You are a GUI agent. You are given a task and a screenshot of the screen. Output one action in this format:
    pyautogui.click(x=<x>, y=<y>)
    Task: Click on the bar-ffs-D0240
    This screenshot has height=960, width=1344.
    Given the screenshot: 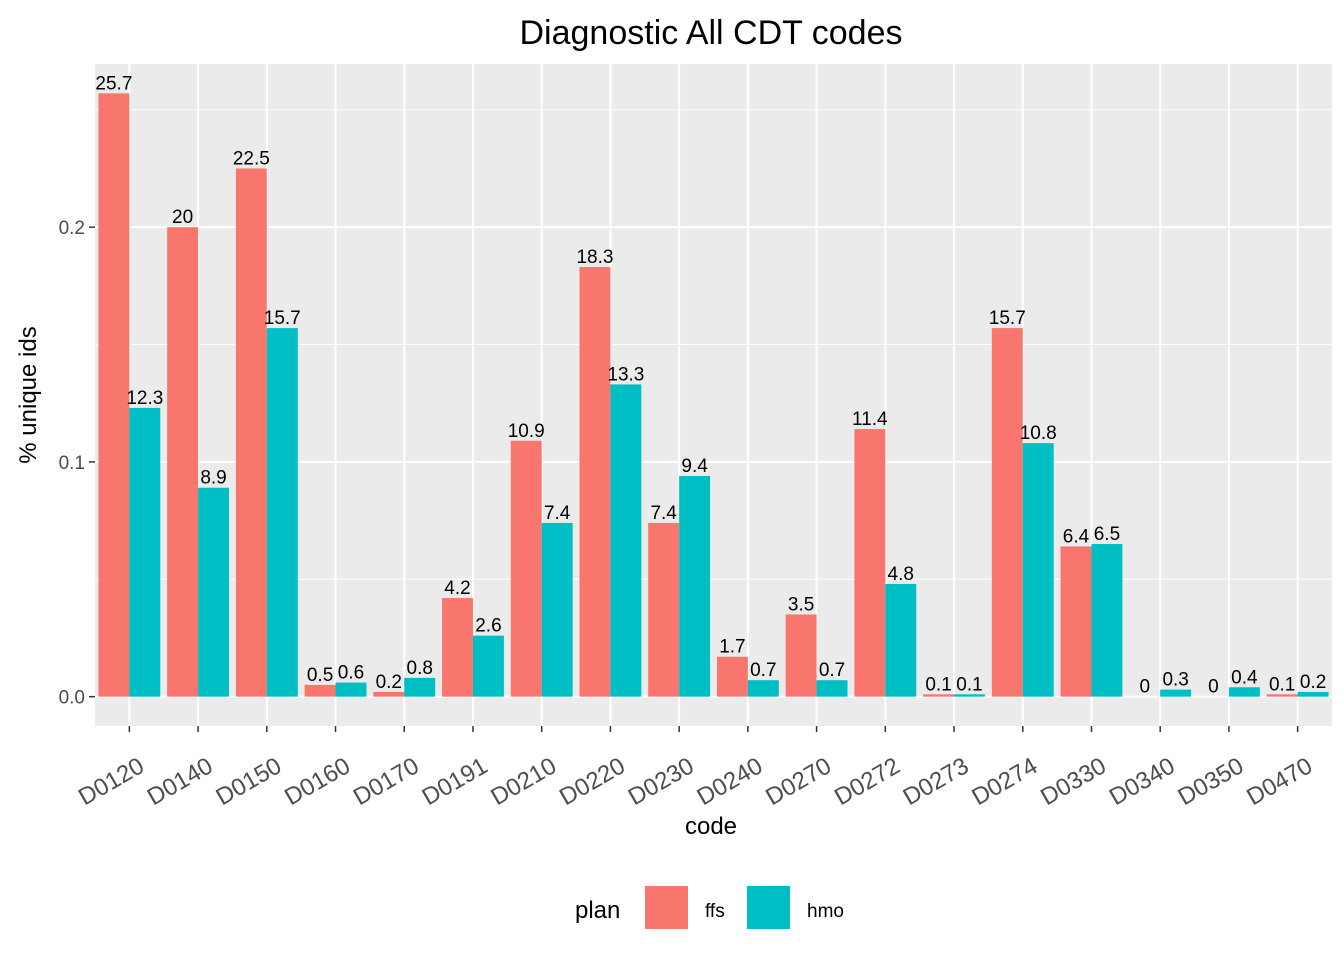 What is the action you would take?
    pyautogui.click(x=732, y=676)
    